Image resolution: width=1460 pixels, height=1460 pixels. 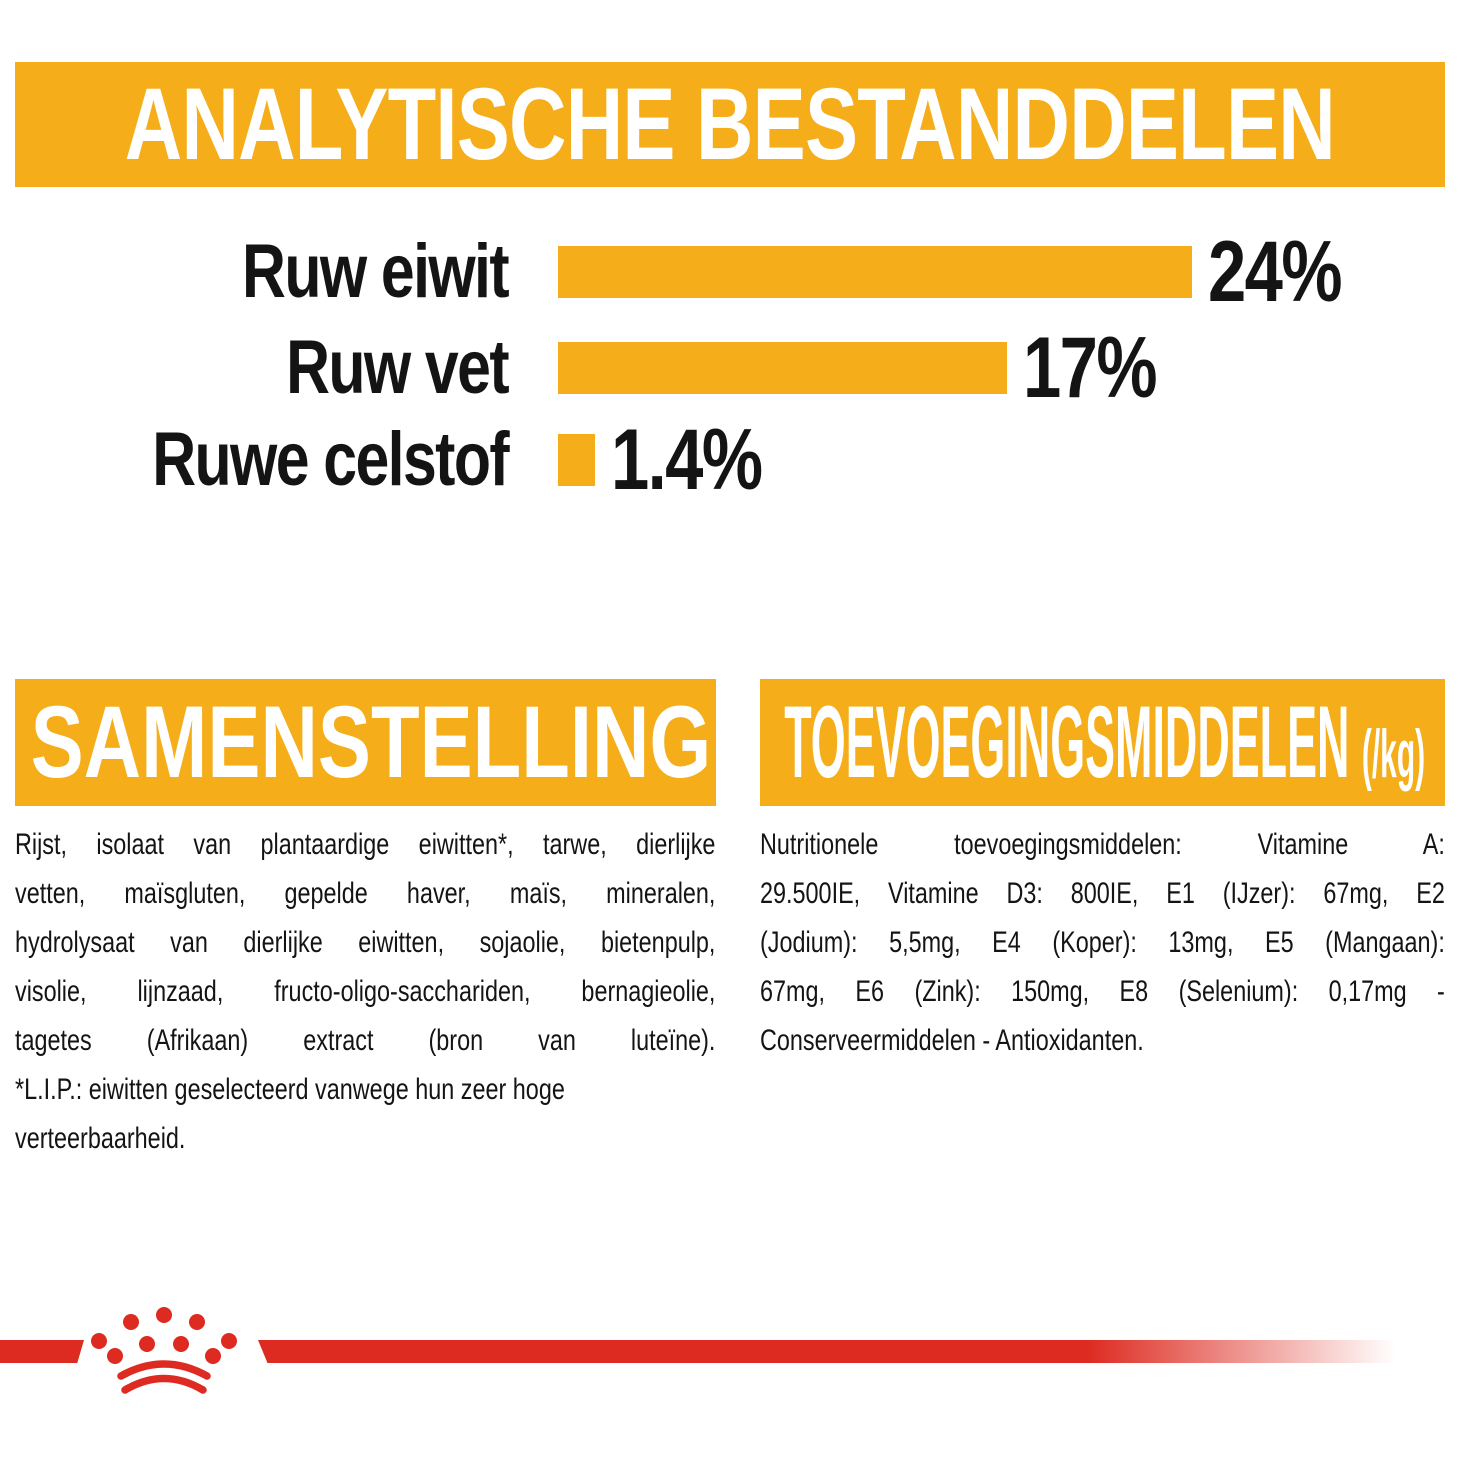 I want to click on additives-title-row: TOEVOEGINGSMIDDELEN (/kg), so click(x=1102, y=742).